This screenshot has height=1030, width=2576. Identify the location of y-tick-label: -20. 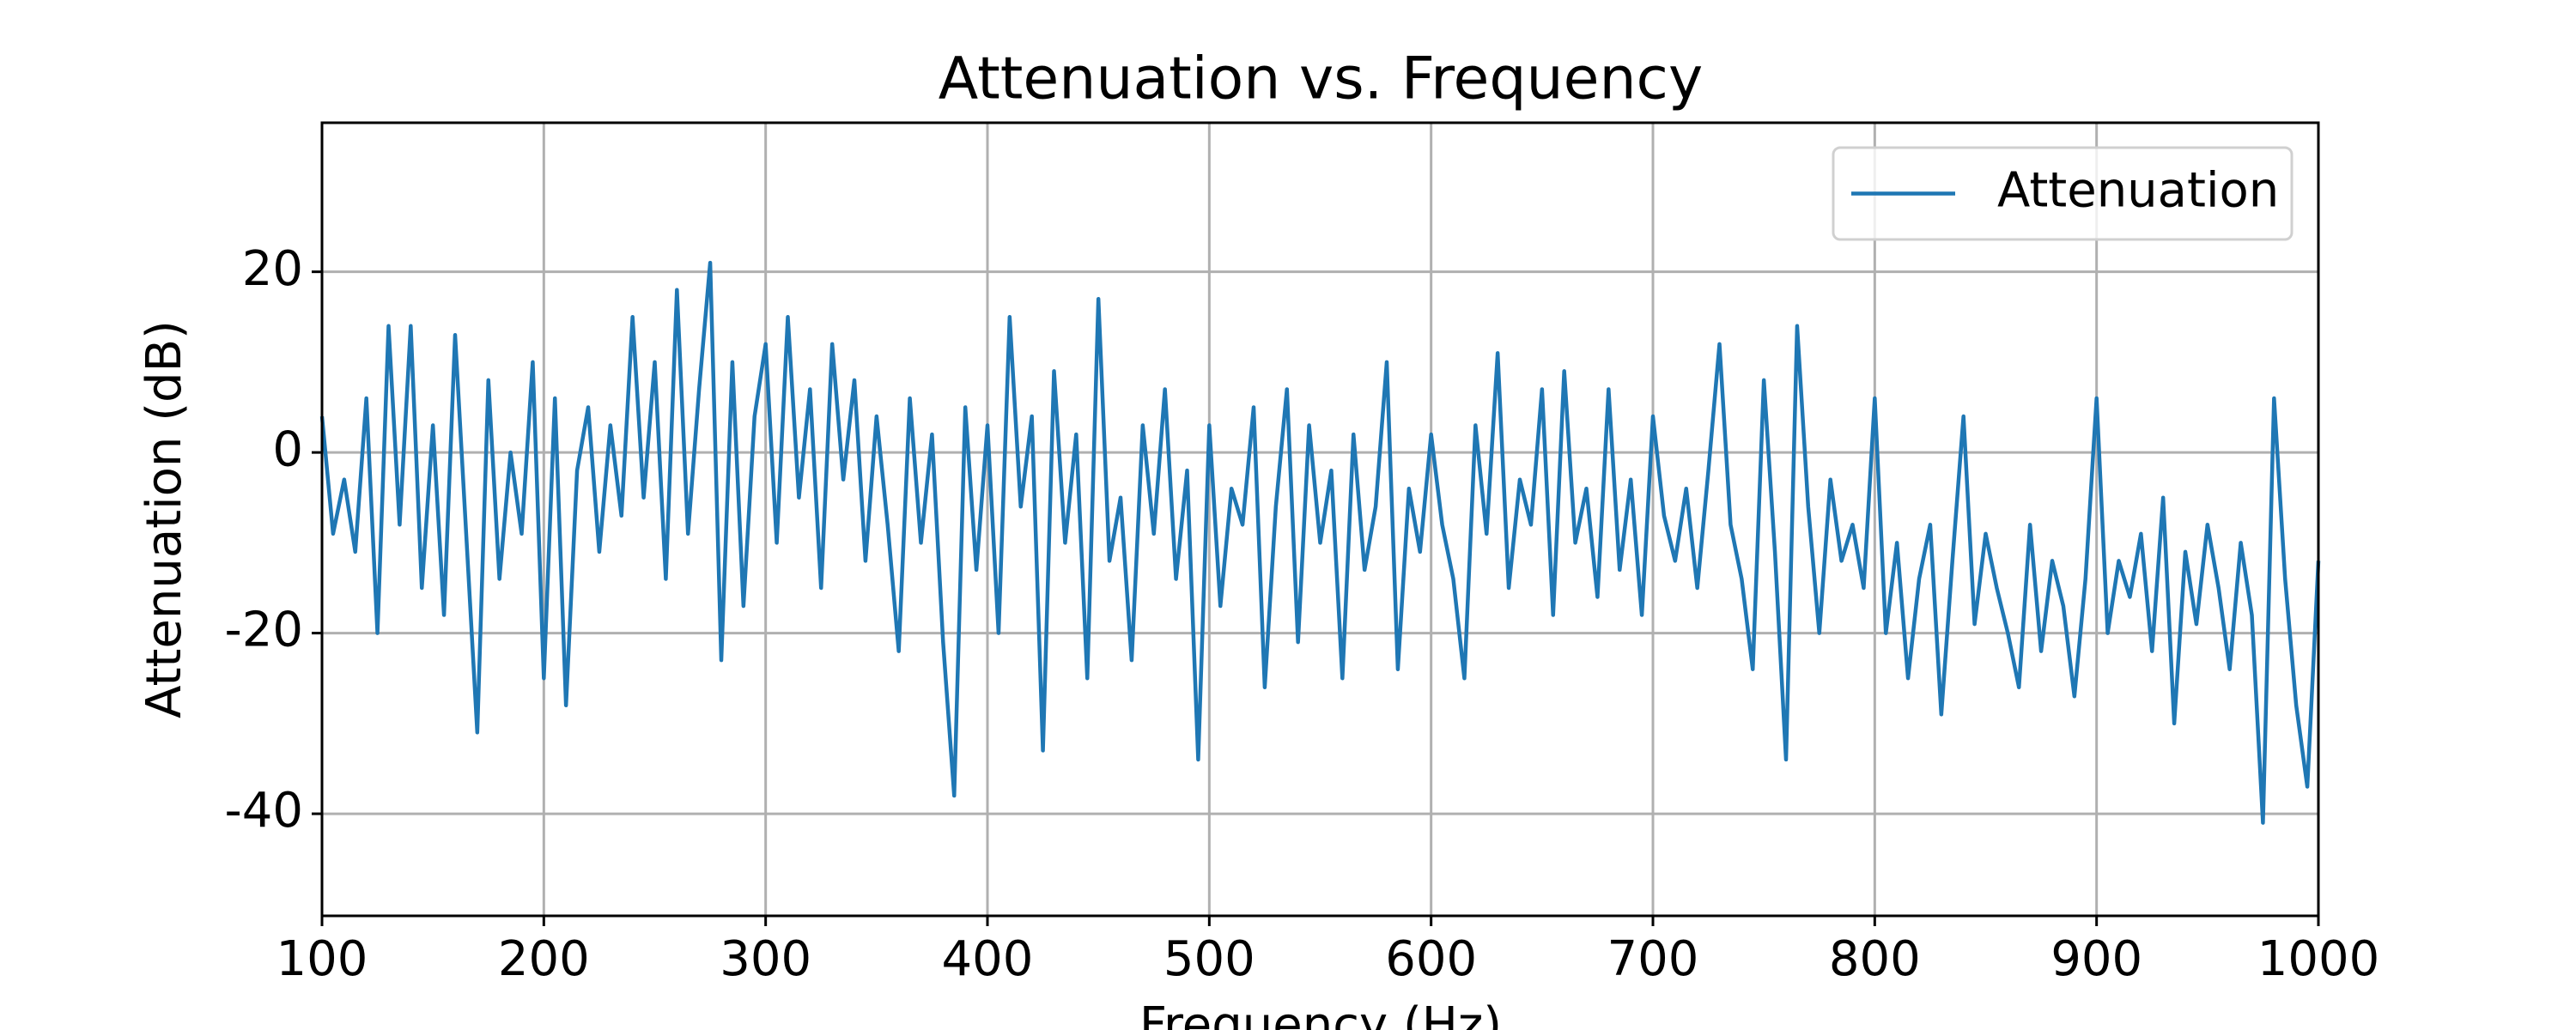
(264, 630).